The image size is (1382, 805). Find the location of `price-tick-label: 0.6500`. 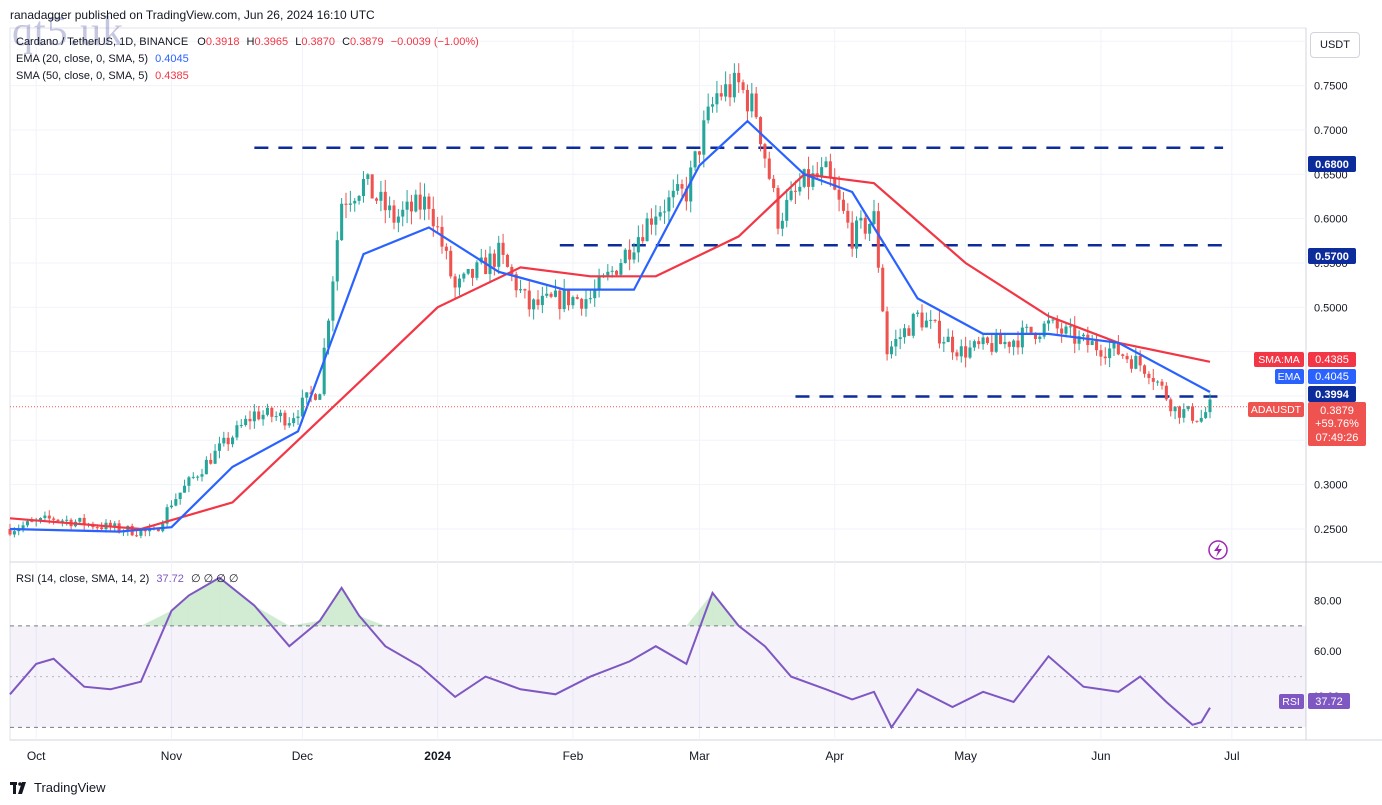

price-tick-label: 0.6500 is located at coordinates (1331, 175).